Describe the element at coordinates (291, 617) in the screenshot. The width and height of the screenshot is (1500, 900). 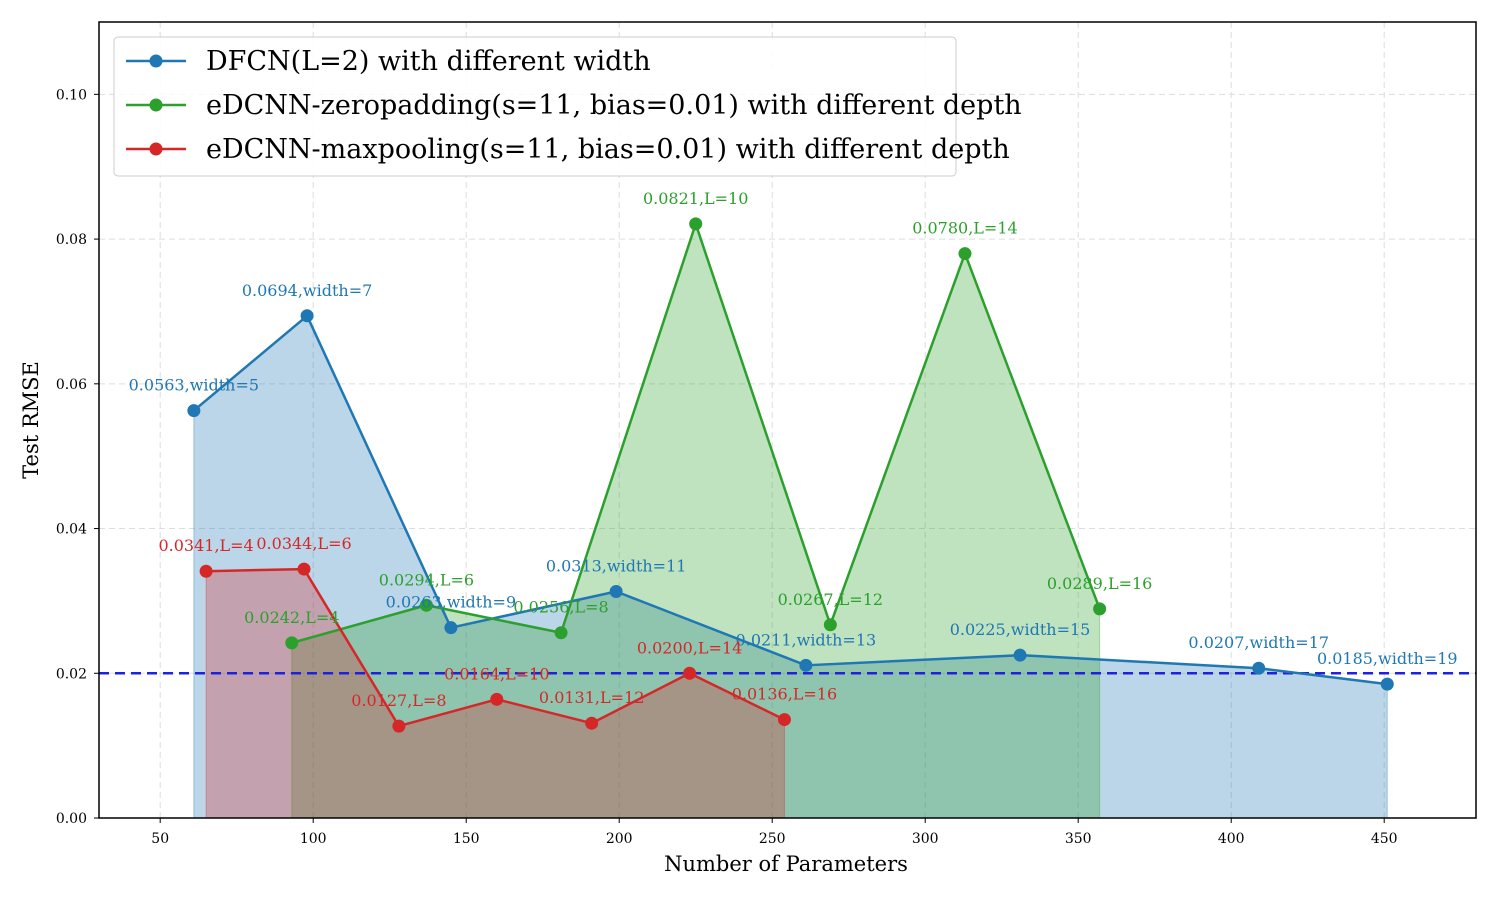
I see `data-label: 0.0242,L=4` at that location.